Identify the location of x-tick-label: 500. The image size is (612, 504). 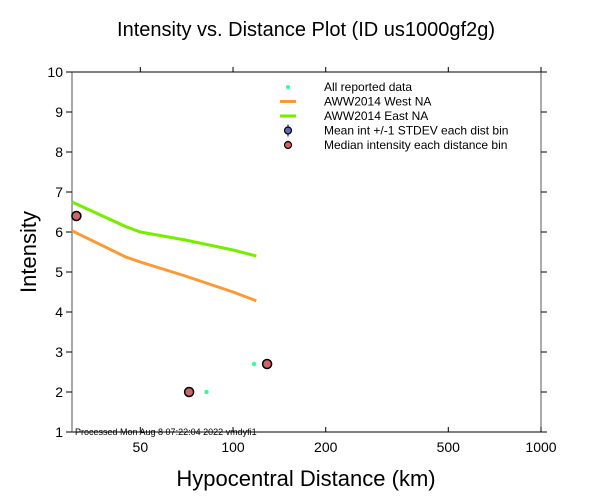
(449, 447).